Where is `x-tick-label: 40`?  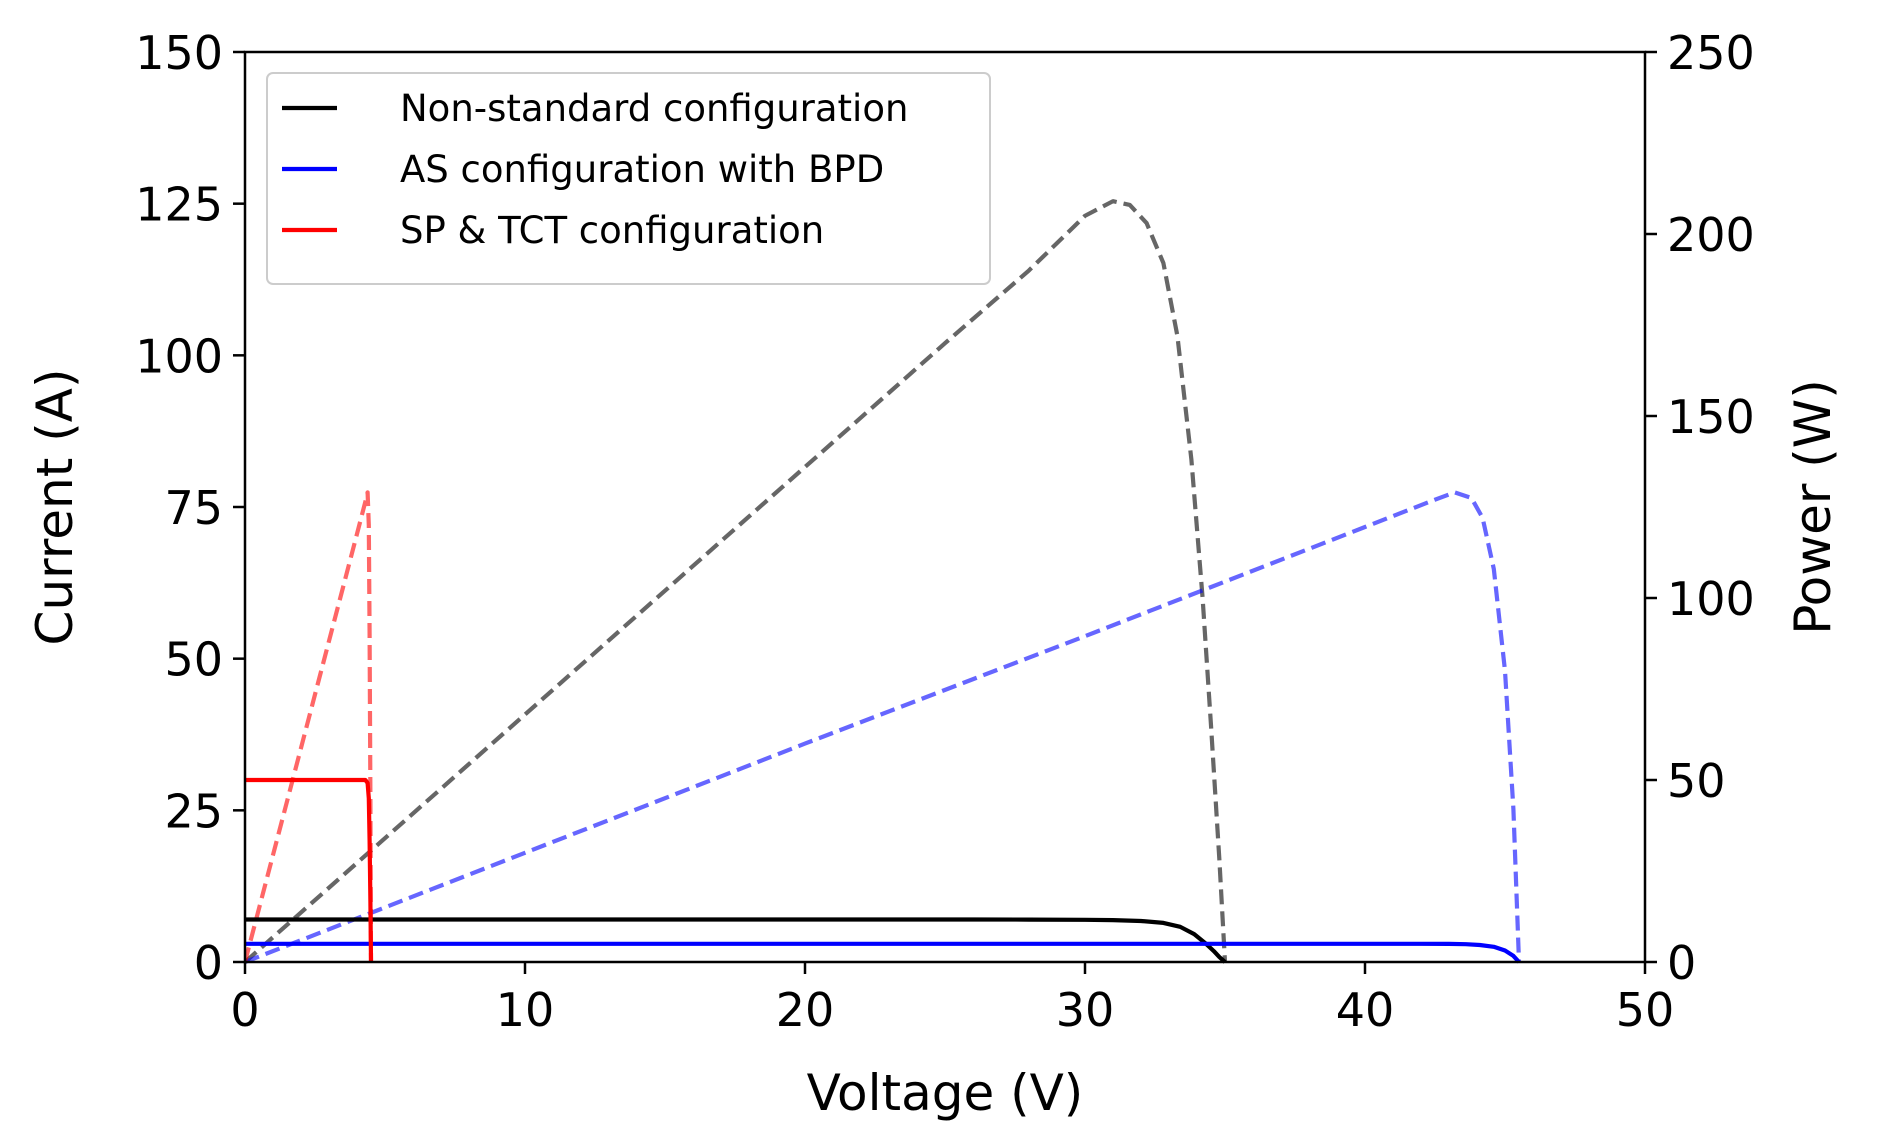
x-tick-label: 40 is located at coordinates (1365, 1010).